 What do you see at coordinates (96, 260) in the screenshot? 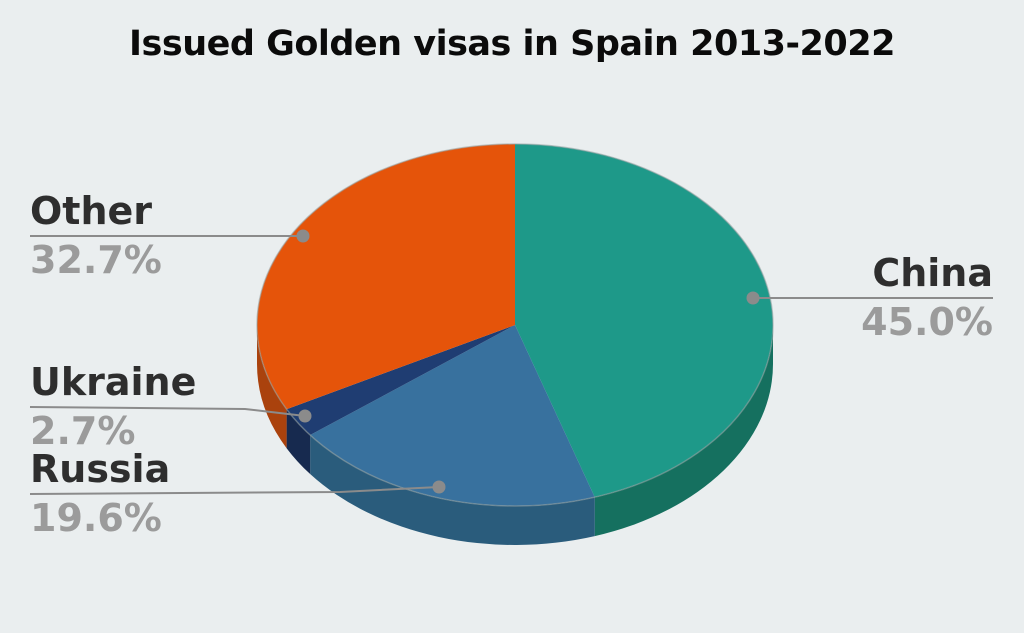
I see `label-other-percent: 32.7%` at bounding box center [96, 260].